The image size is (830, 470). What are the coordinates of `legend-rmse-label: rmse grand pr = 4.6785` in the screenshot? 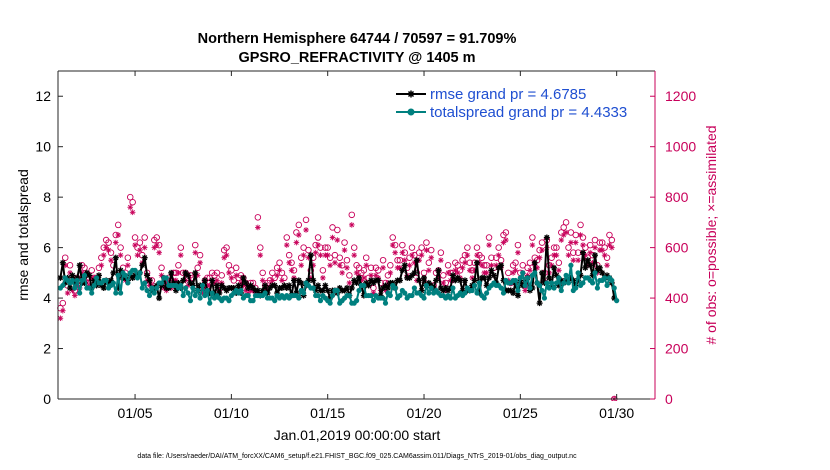 It's located at (508, 94).